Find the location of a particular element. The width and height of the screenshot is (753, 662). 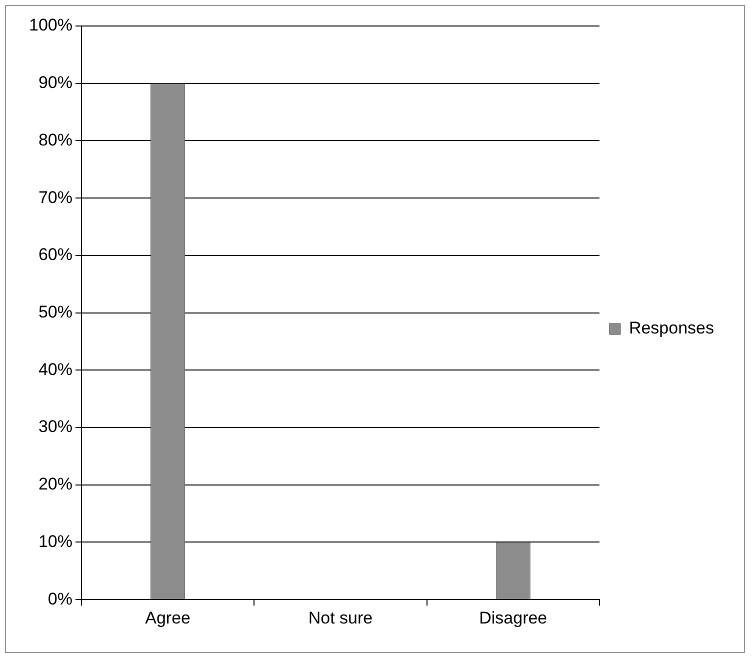

y-tick-label: 90% is located at coordinates (55, 82).